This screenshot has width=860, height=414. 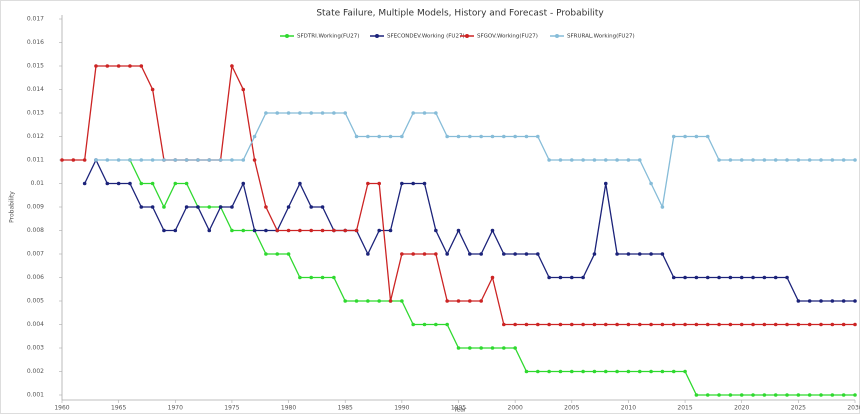 What do you see at coordinates (35, 207) in the screenshot?
I see `y-tick-label: 0.009` at bounding box center [35, 207].